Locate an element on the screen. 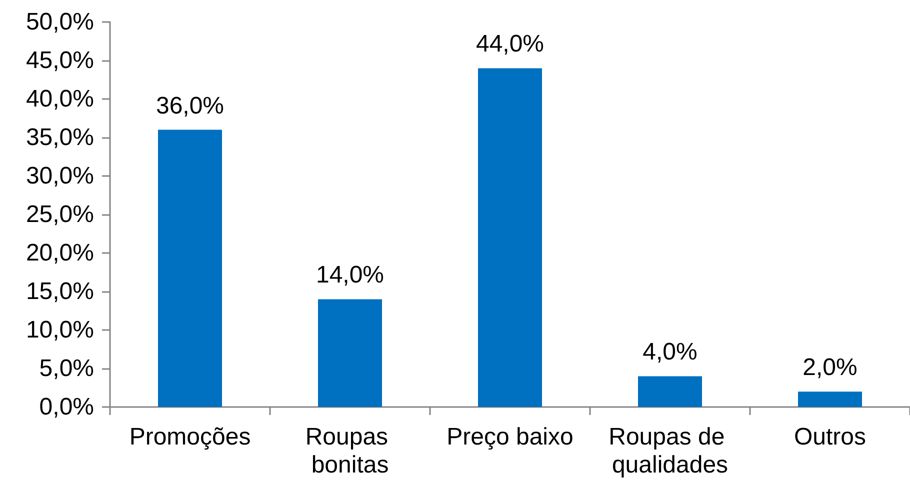 This screenshot has height=481, width=910. y-tick-label: 50,0% is located at coordinates (60, 22).